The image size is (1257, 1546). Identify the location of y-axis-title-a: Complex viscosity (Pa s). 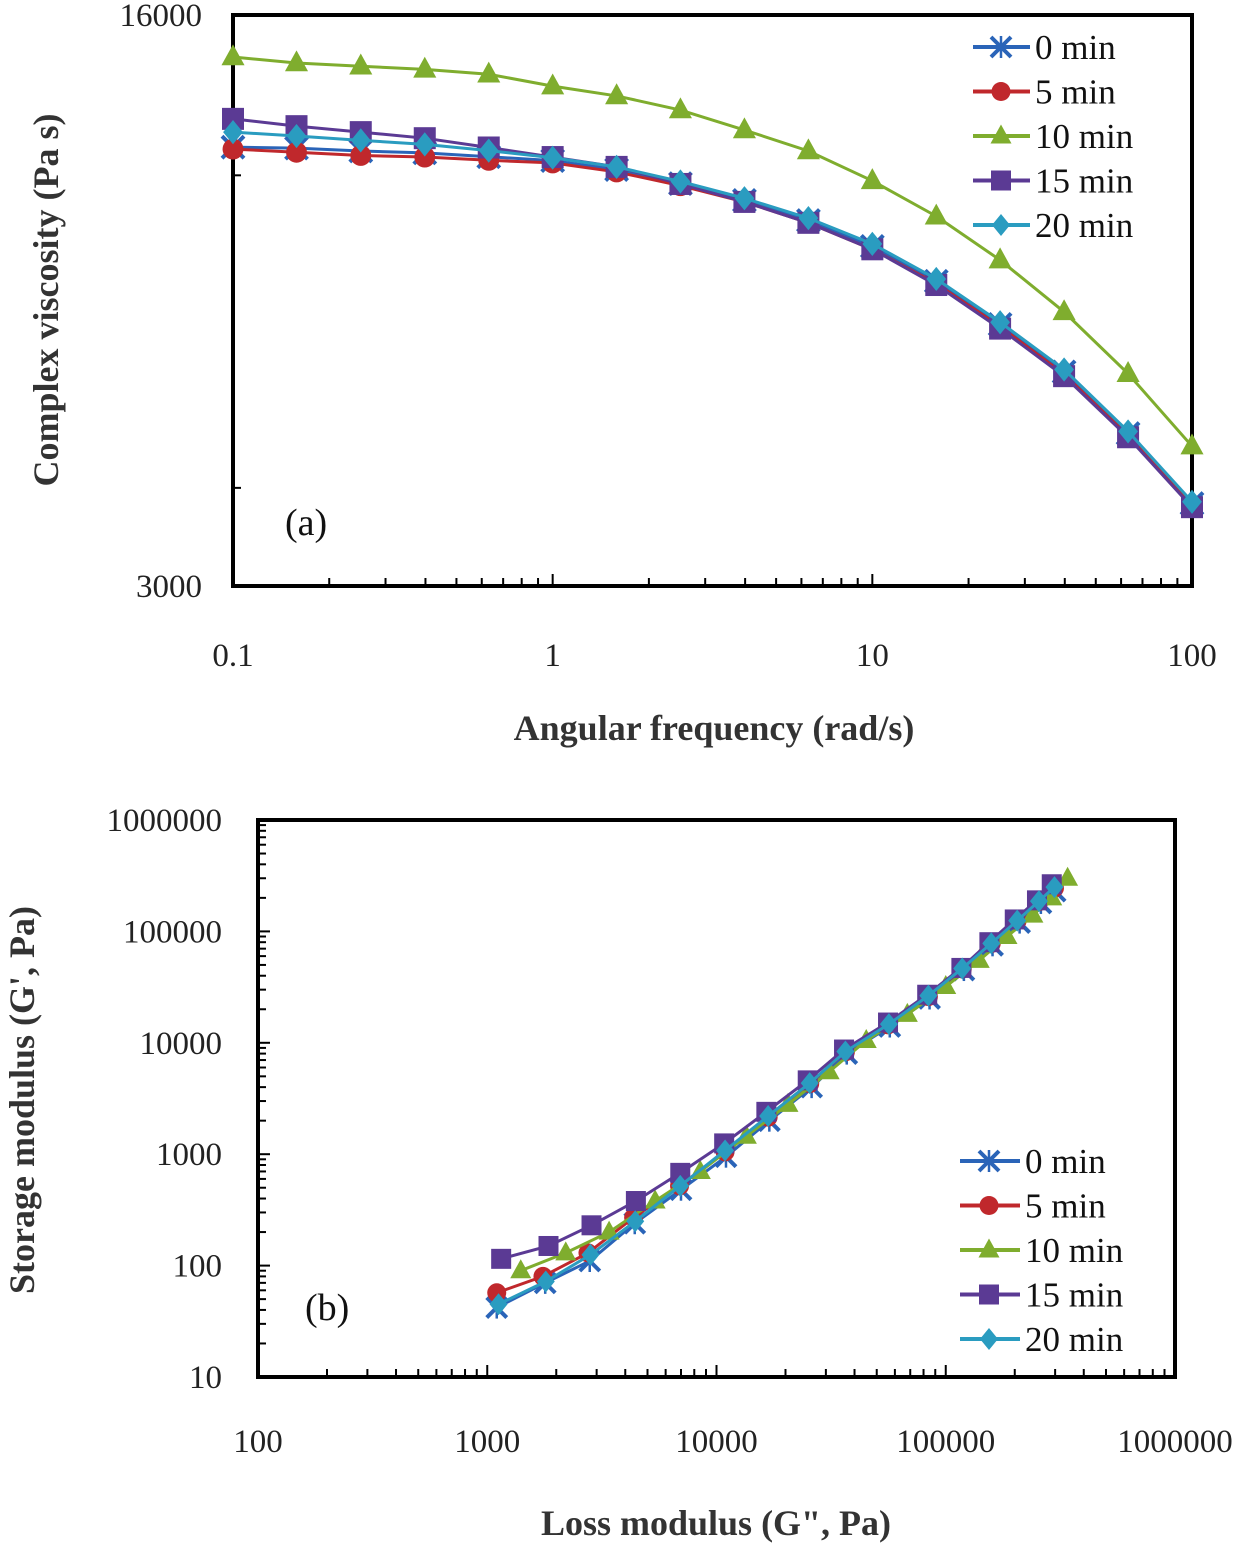
(46, 300).